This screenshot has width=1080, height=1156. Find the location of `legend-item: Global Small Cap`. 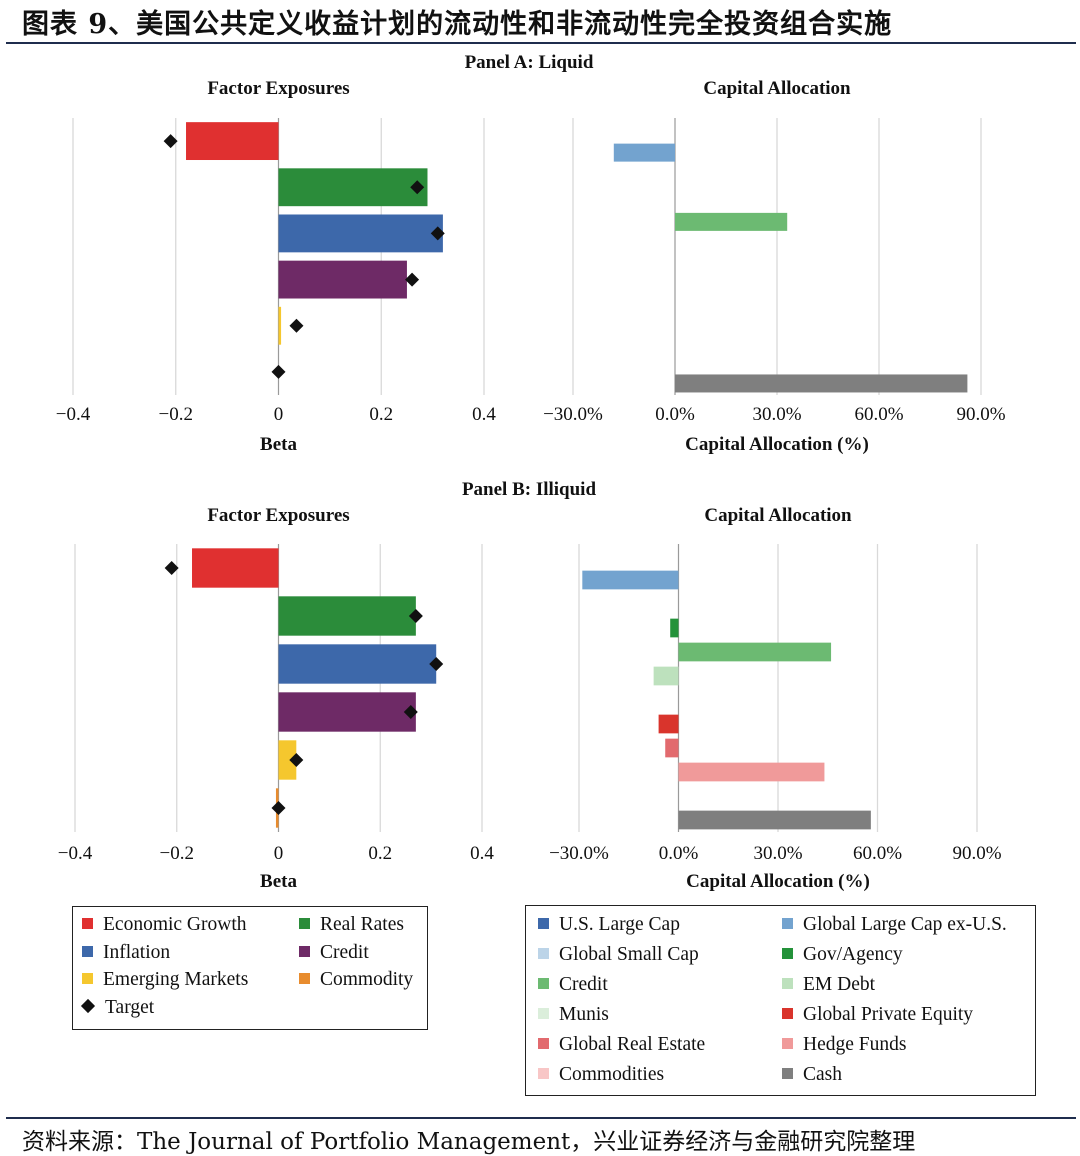

legend-item: Global Small Cap is located at coordinates (618, 955).